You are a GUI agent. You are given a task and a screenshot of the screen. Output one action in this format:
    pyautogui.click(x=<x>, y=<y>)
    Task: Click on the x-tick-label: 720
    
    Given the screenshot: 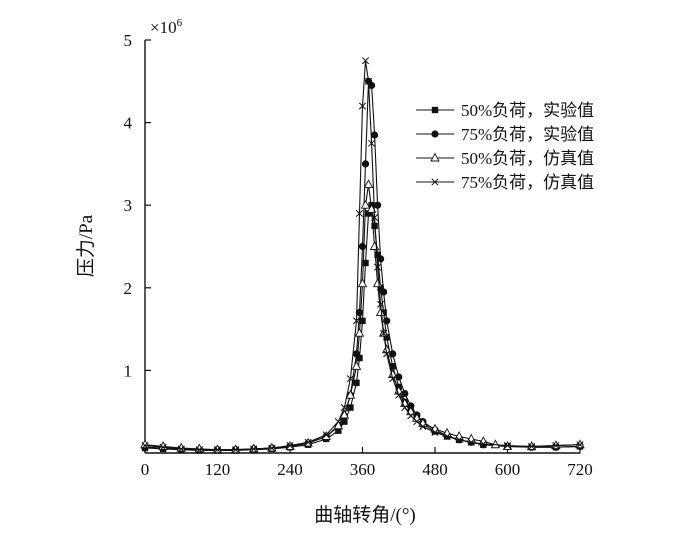 What is the action you would take?
    pyautogui.click(x=580, y=469)
    